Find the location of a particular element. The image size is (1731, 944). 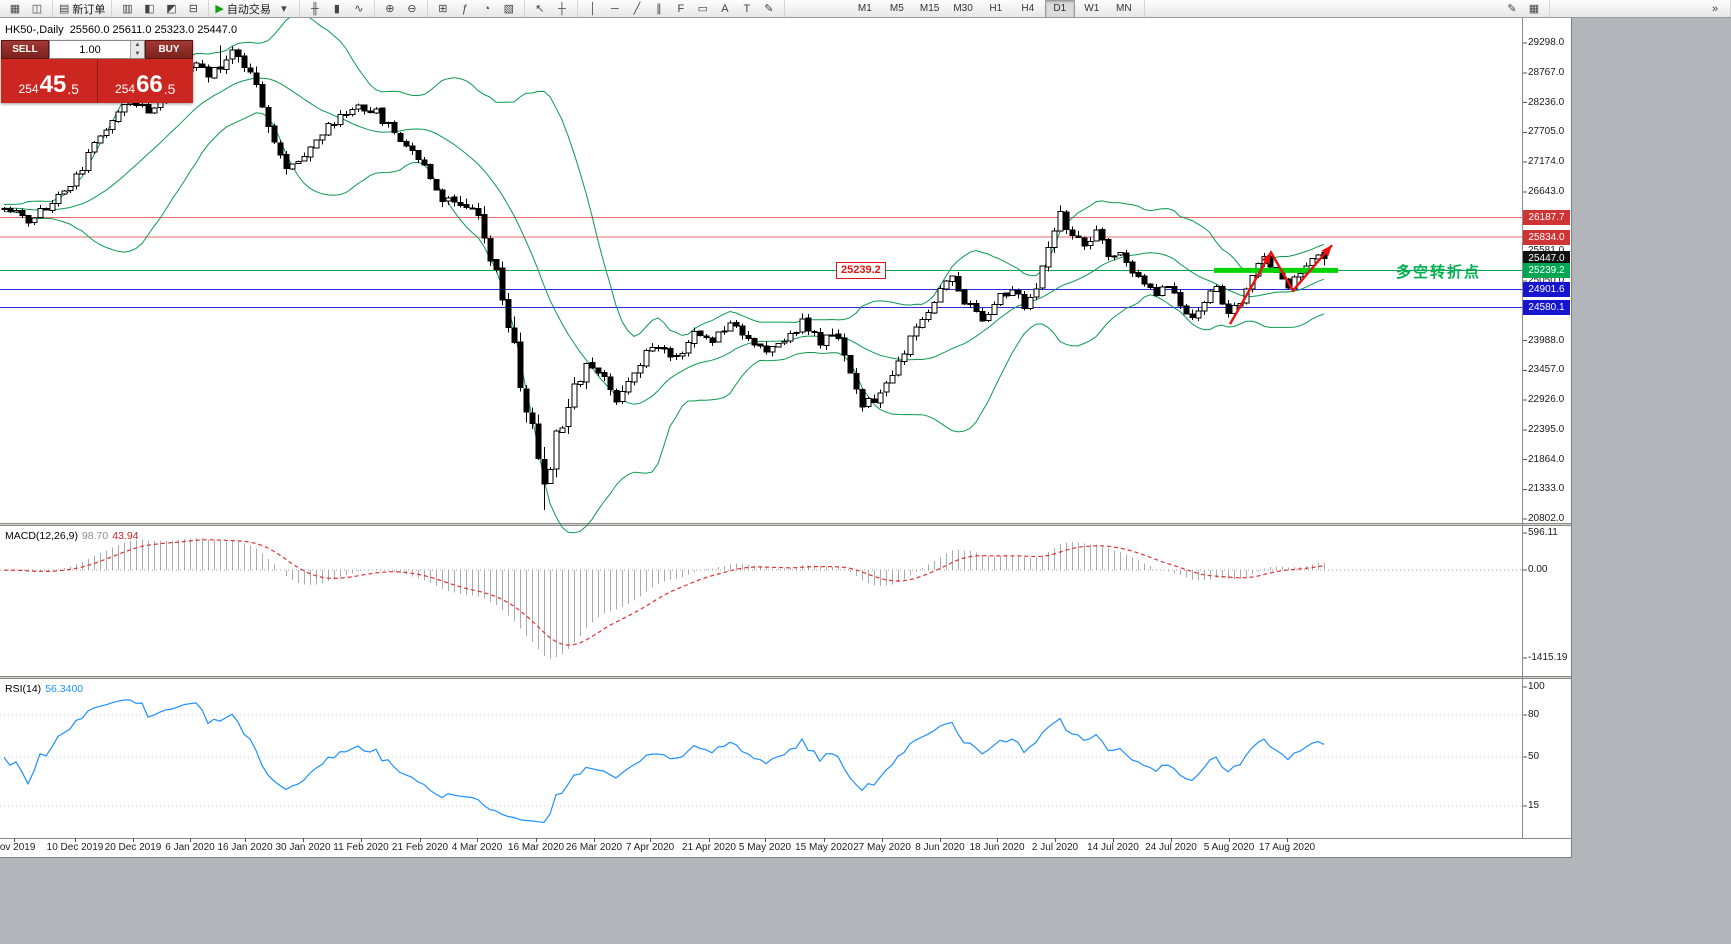

price-callout: 25239.2 is located at coordinates (861, 271).